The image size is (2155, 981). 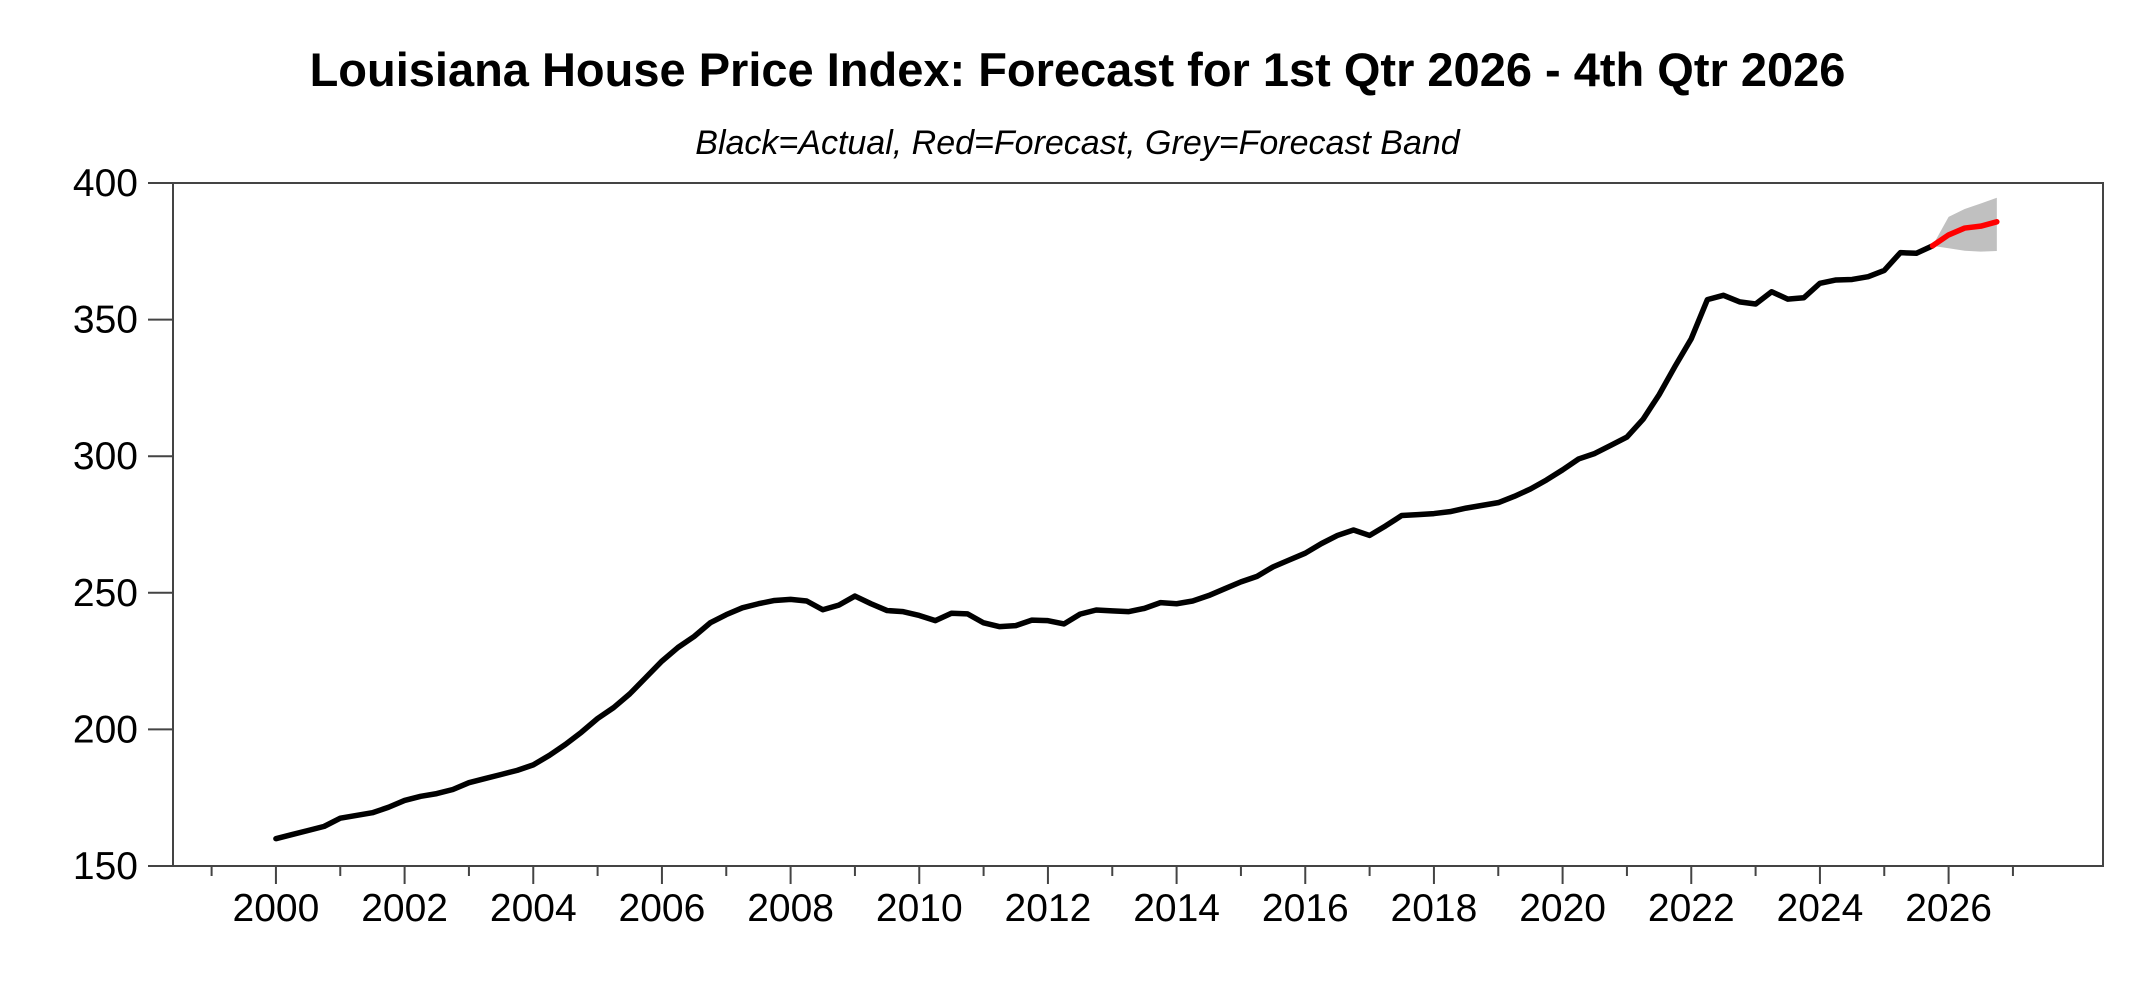 I want to click on y-tick-label: 250, so click(x=105, y=593).